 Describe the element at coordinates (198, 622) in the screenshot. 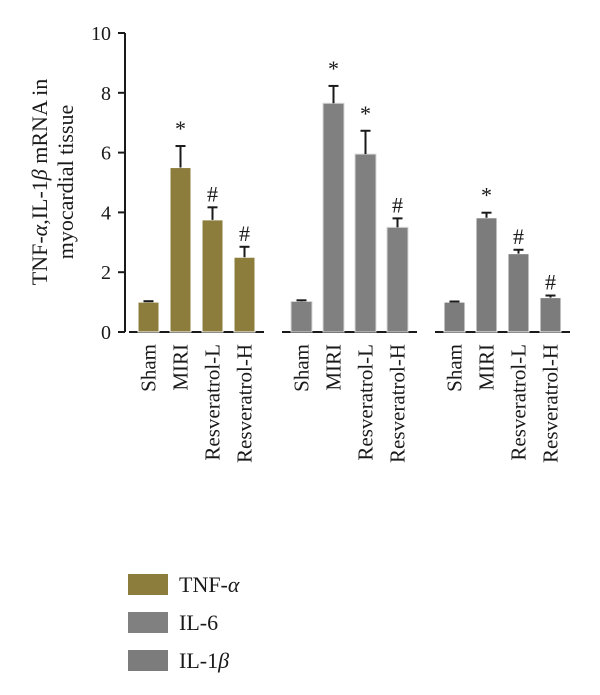

I see `legend-label: IL-6` at that location.